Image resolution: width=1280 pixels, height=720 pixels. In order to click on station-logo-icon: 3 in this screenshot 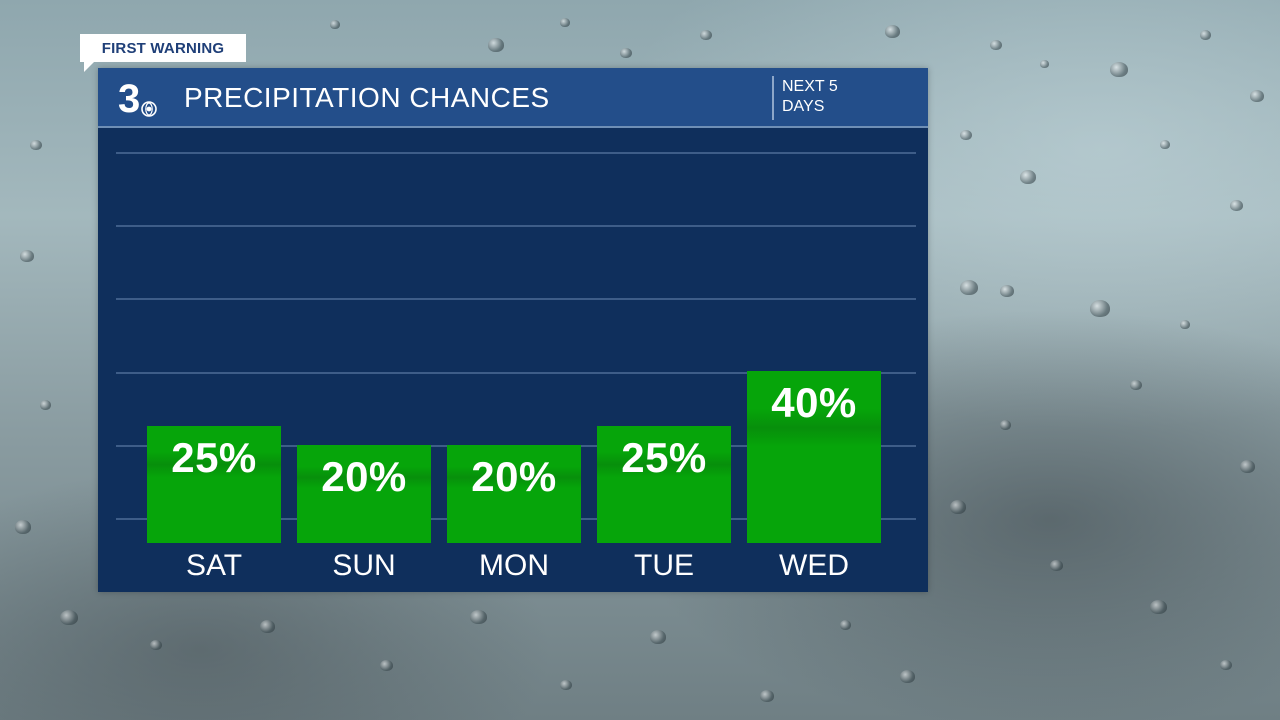, I will do `click(137, 97)`.